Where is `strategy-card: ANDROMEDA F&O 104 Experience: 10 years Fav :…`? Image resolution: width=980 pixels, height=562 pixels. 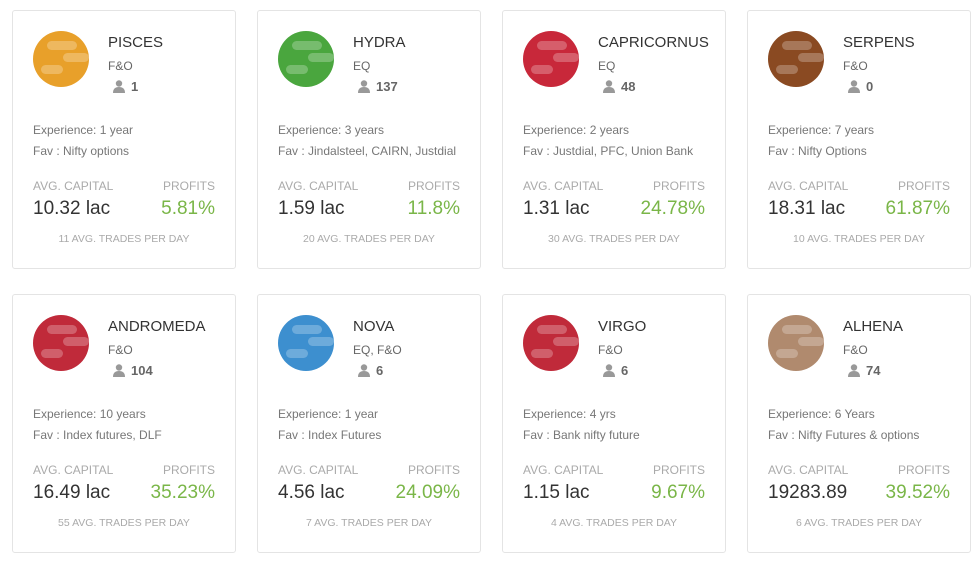 strategy-card: ANDROMEDA F&O 104 Experience: 10 years Fav :… is located at coordinates (124, 423).